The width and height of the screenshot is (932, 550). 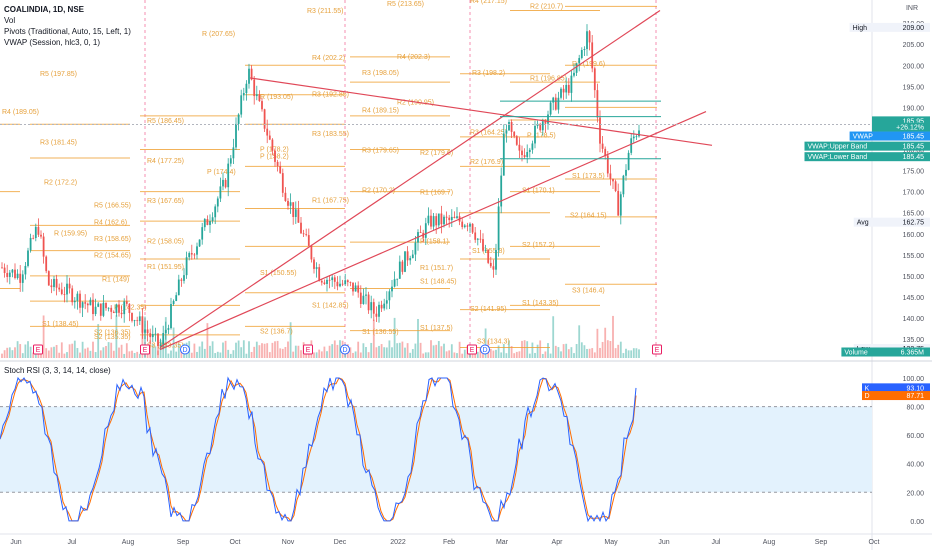 What do you see at coordinates (914, 28) in the screenshot?
I see `price-tag-value: 209.00` at bounding box center [914, 28].